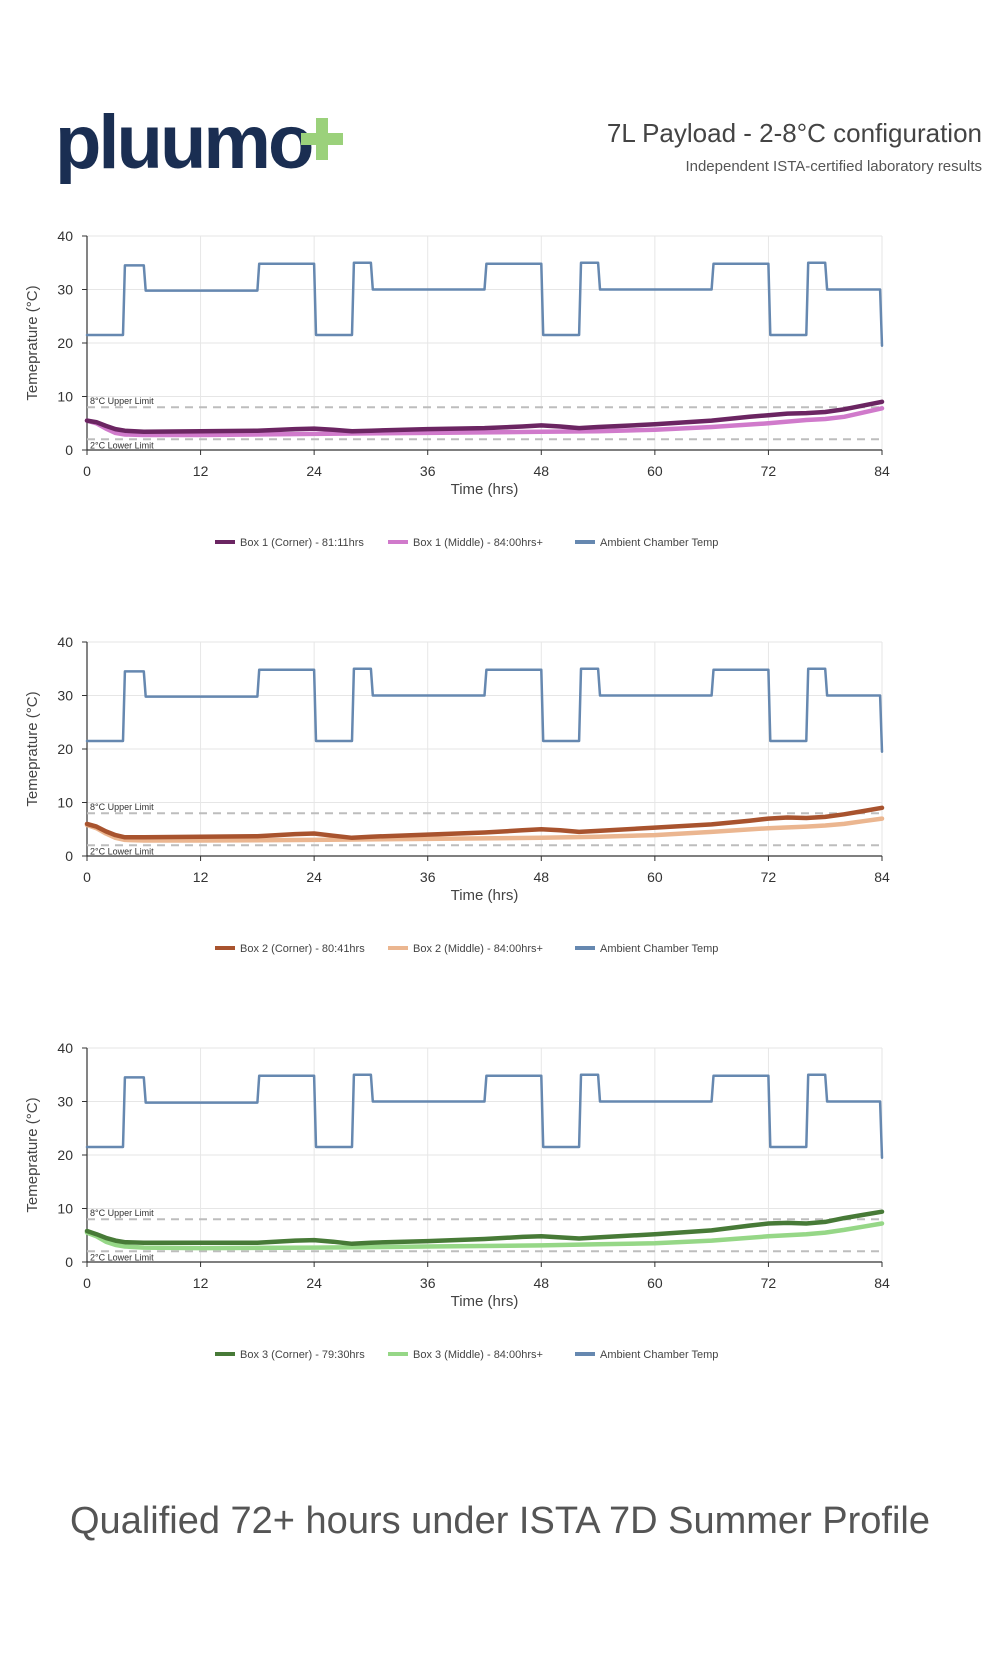 This screenshot has width=1000, height=1667. I want to click on series-line-box2_corner, so click(484, 823).